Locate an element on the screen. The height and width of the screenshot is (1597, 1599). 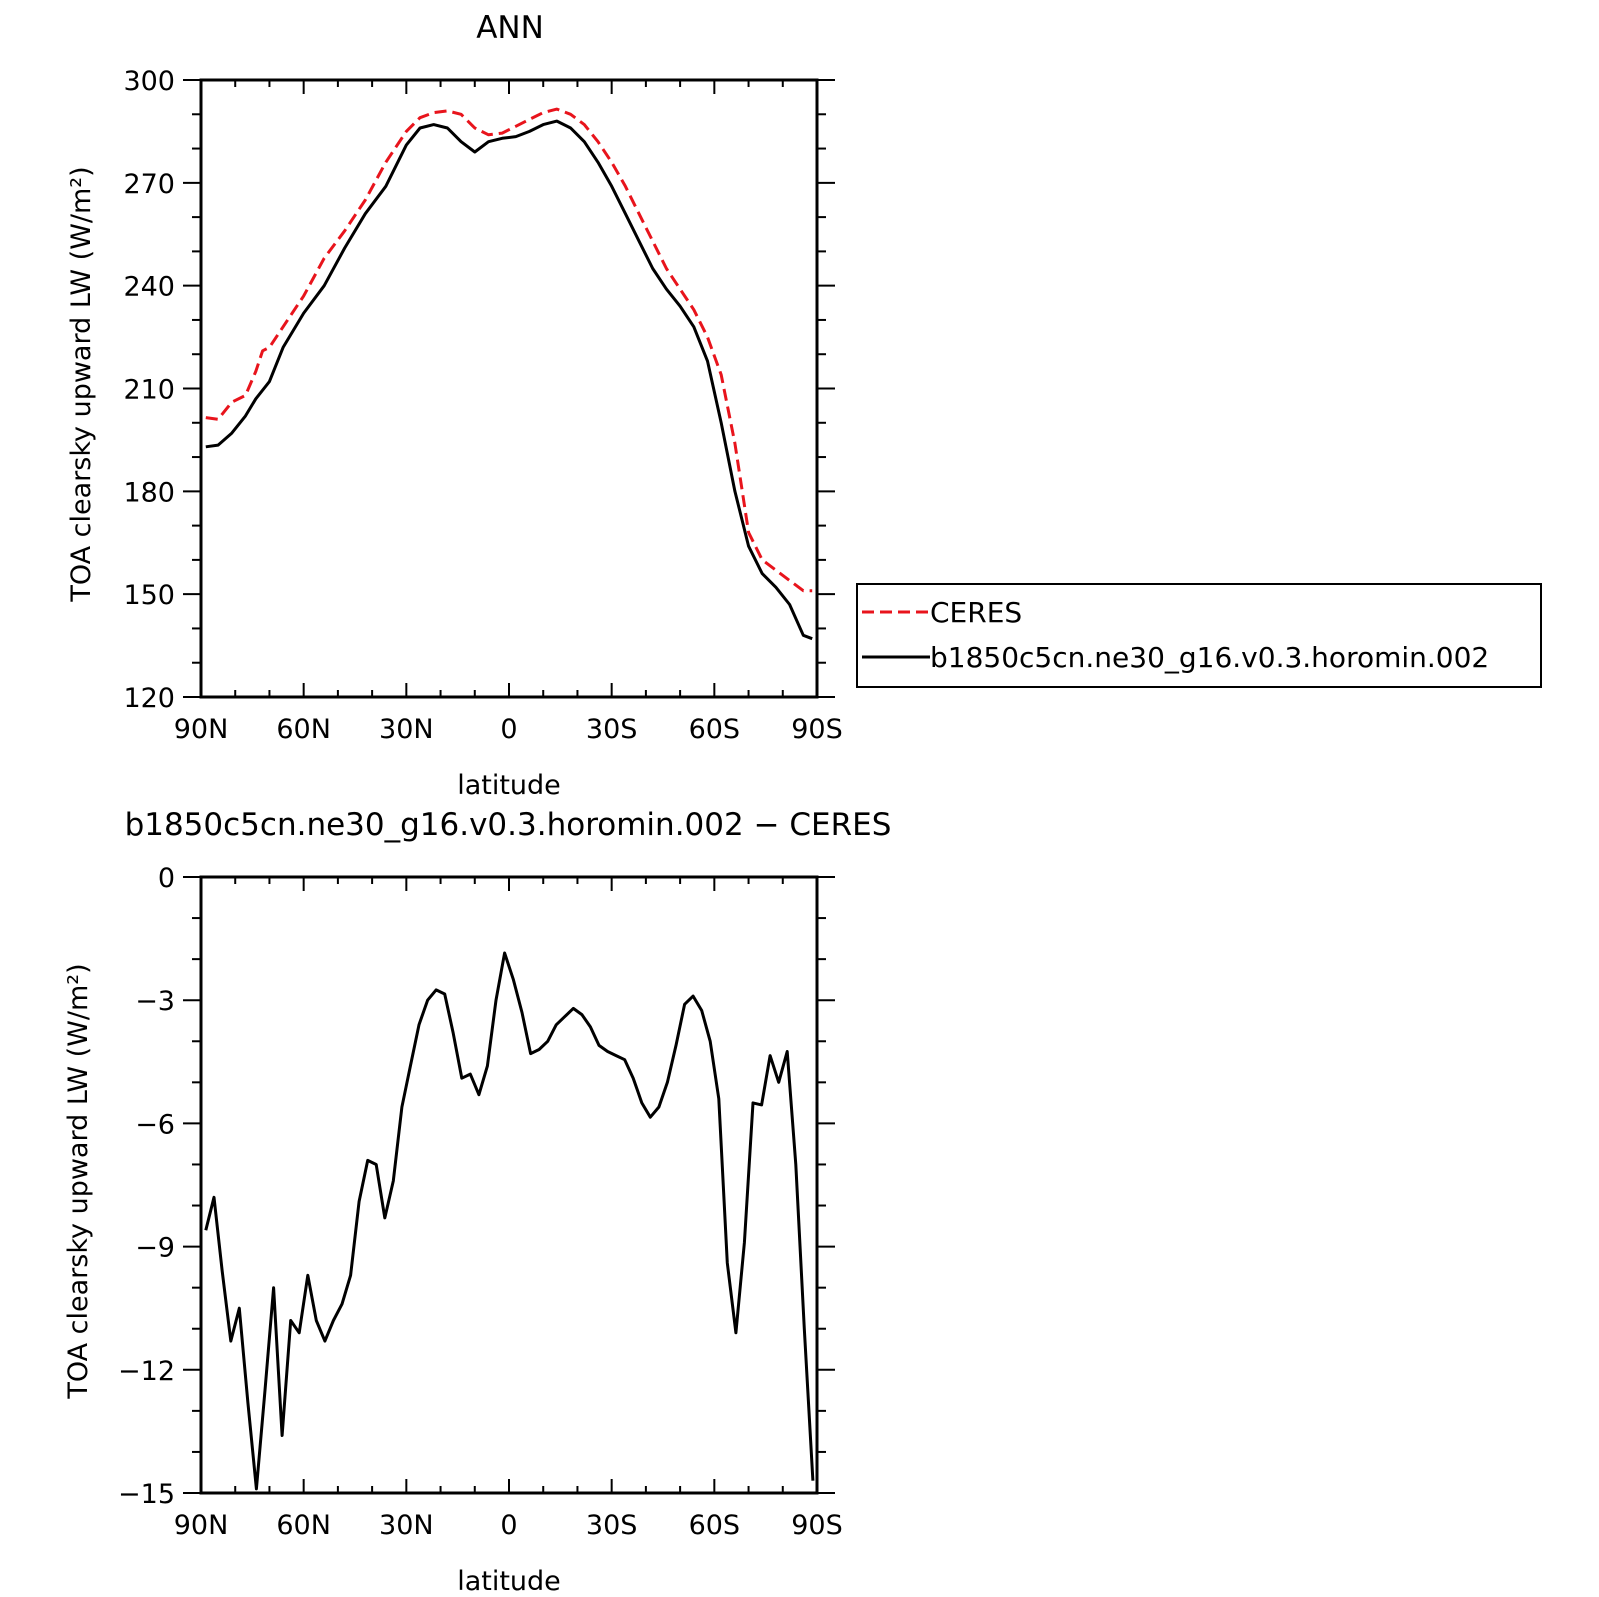
top-x-axis-label: latitude is located at coordinates (509, 785).